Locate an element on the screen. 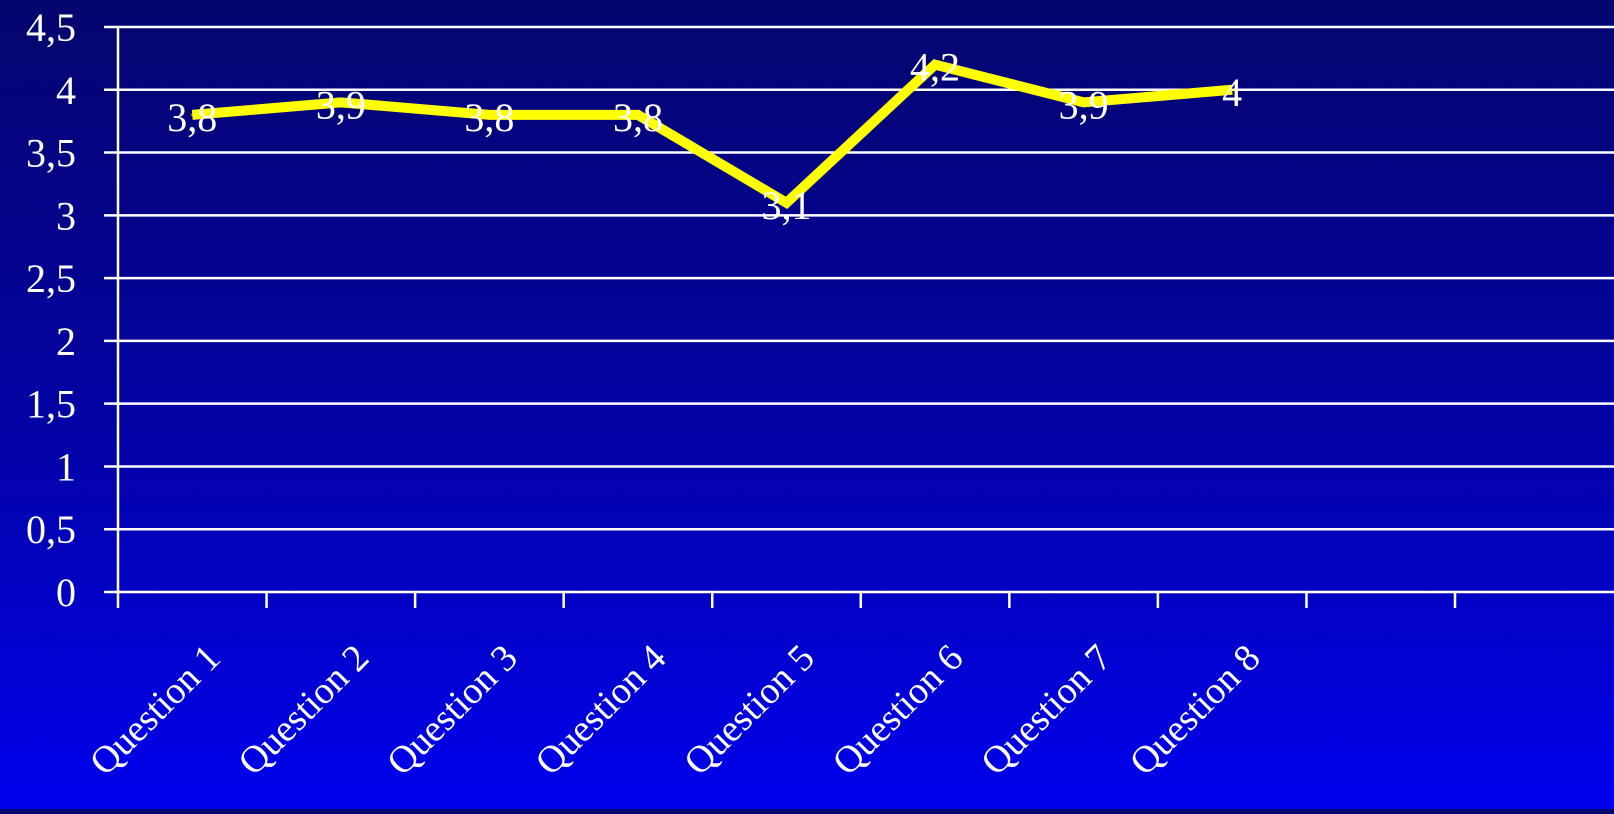 This screenshot has height=814, width=1614. y-tick-label: 3,5 is located at coordinates (51, 153).